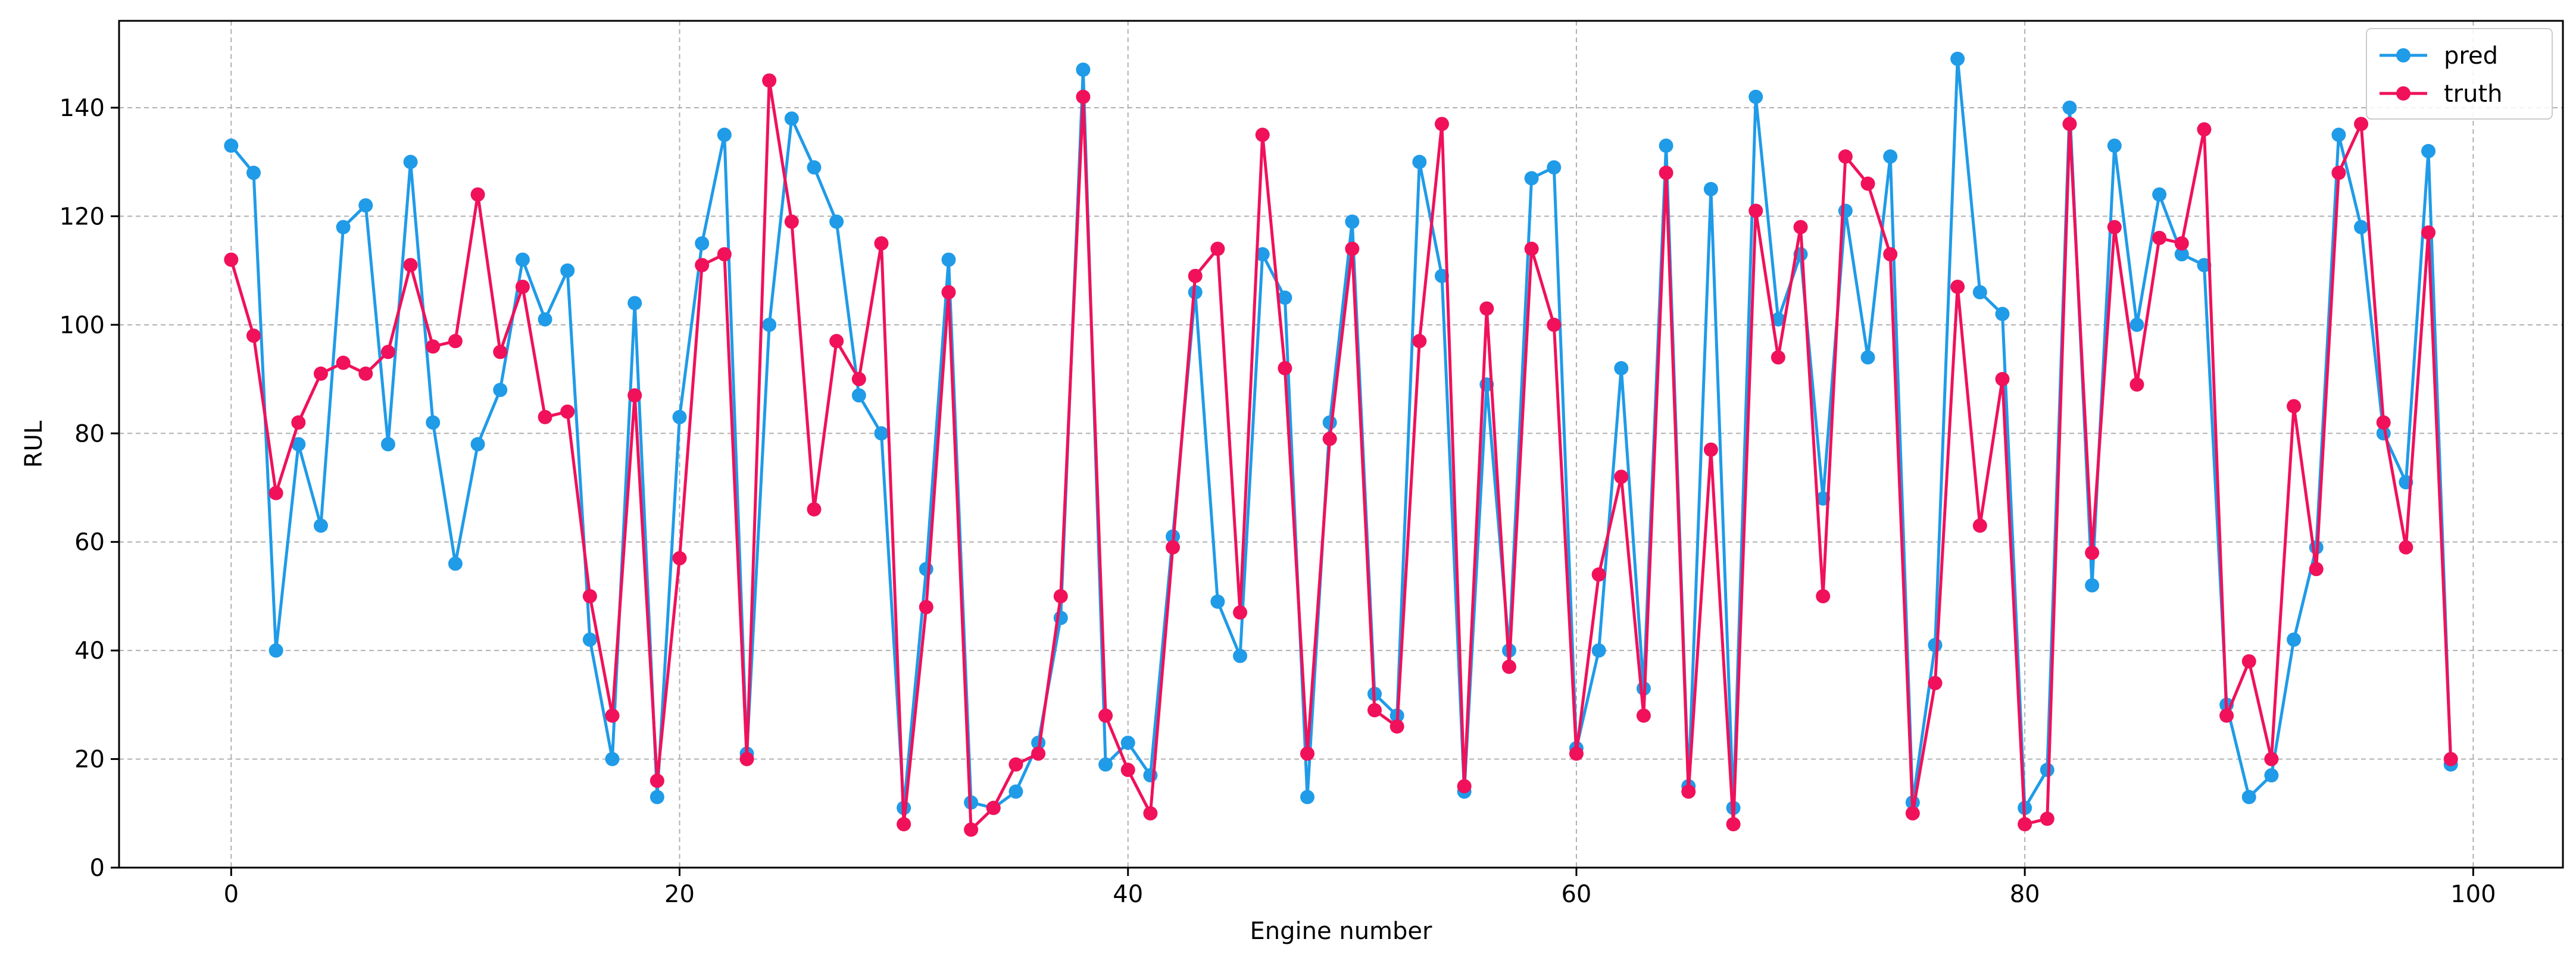 This screenshot has height=967, width=2576. What do you see at coordinates (89, 433) in the screenshot?
I see `y-tick-label: 80` at bounding box center [89, 433].